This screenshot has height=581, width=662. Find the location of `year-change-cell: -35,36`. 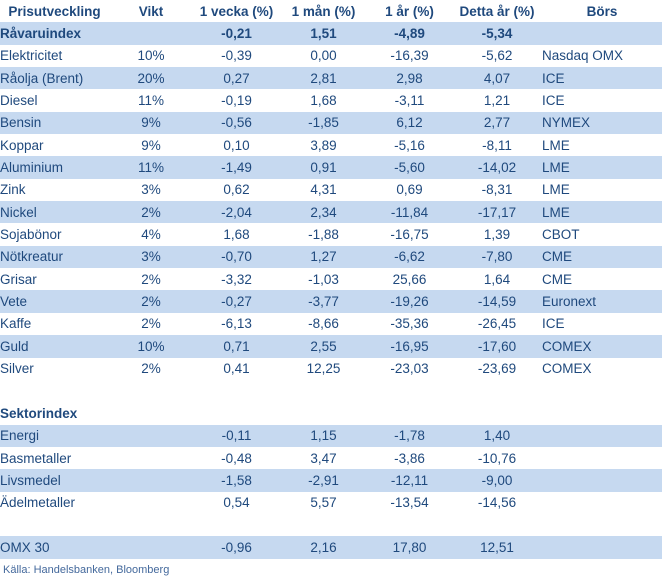

year-change-cell: -35,36 is located at coordinates (409, 324).